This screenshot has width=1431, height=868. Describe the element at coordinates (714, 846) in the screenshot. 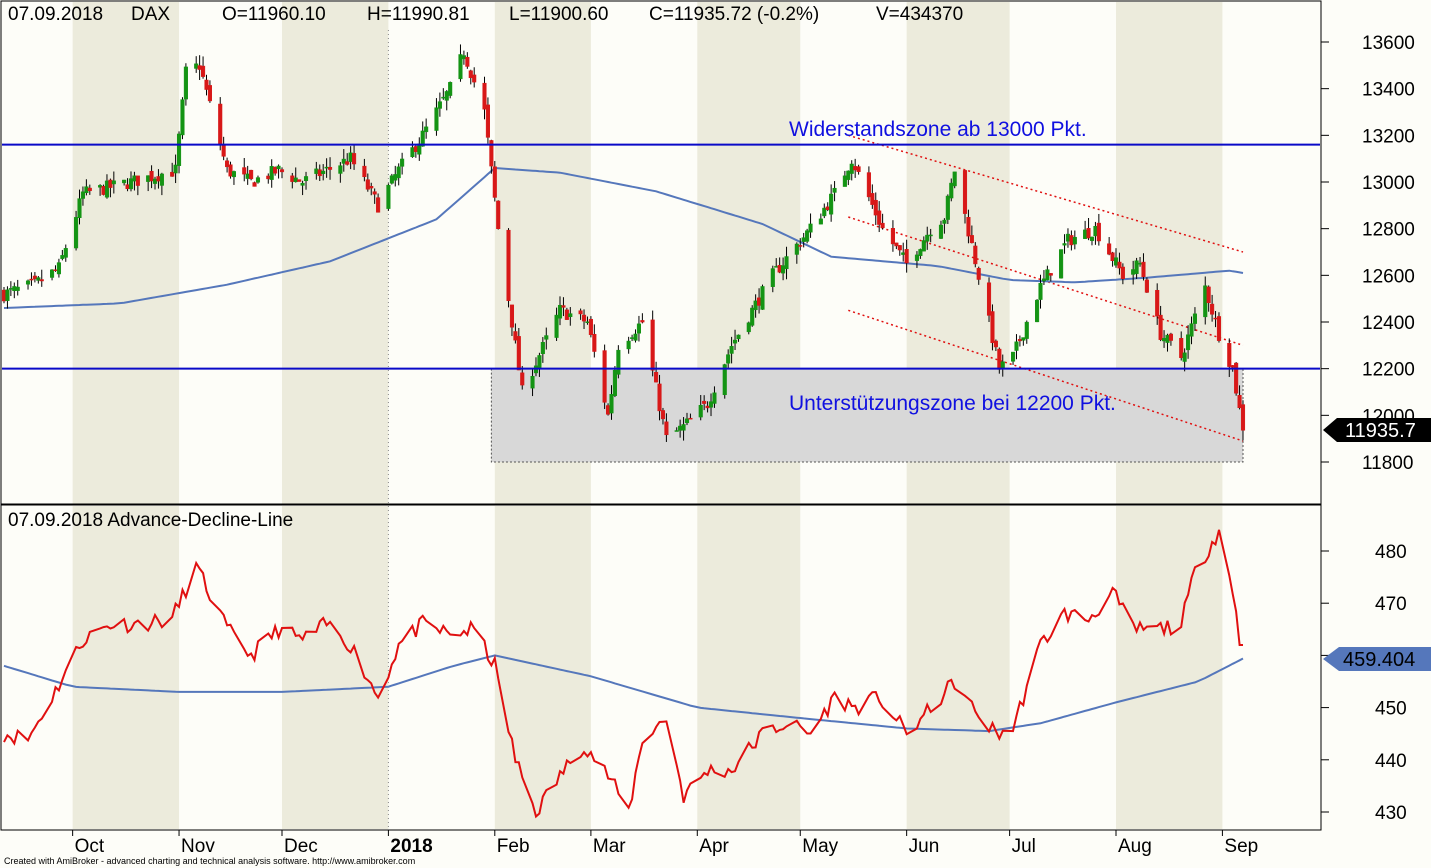

I see `x-tick-label: Apr` at that location.